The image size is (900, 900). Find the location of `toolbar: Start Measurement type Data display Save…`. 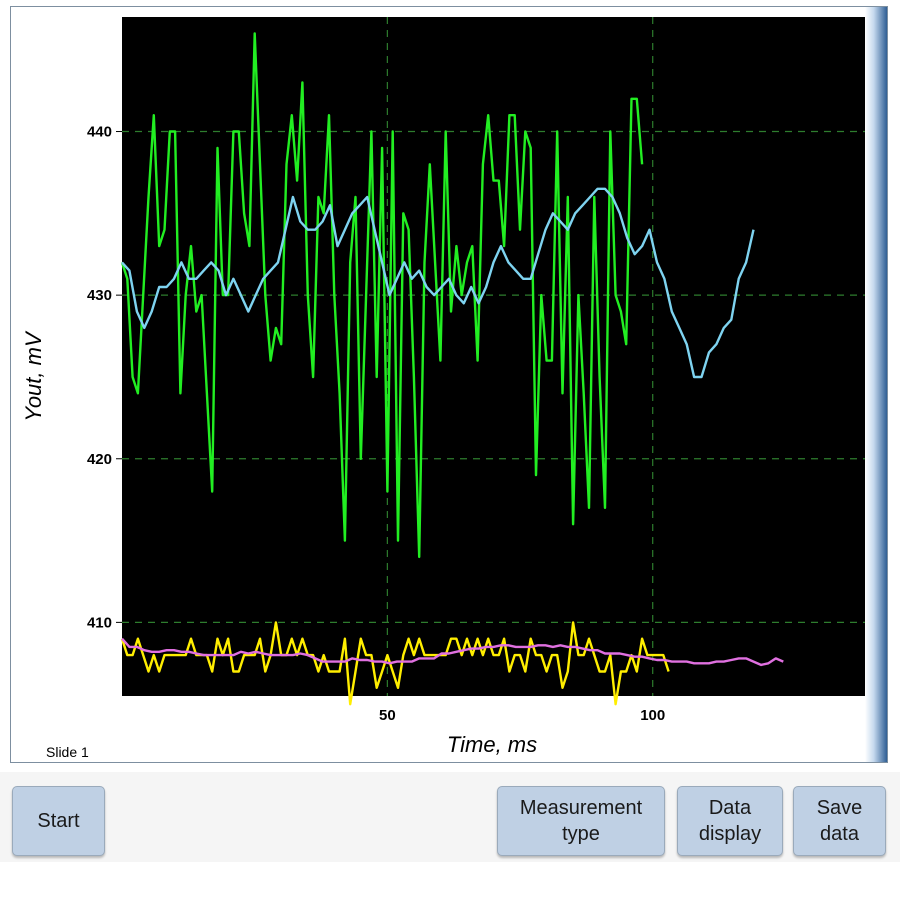

toolbar: Start Measurement type Data display Save… is located at coordinates (450, 817).